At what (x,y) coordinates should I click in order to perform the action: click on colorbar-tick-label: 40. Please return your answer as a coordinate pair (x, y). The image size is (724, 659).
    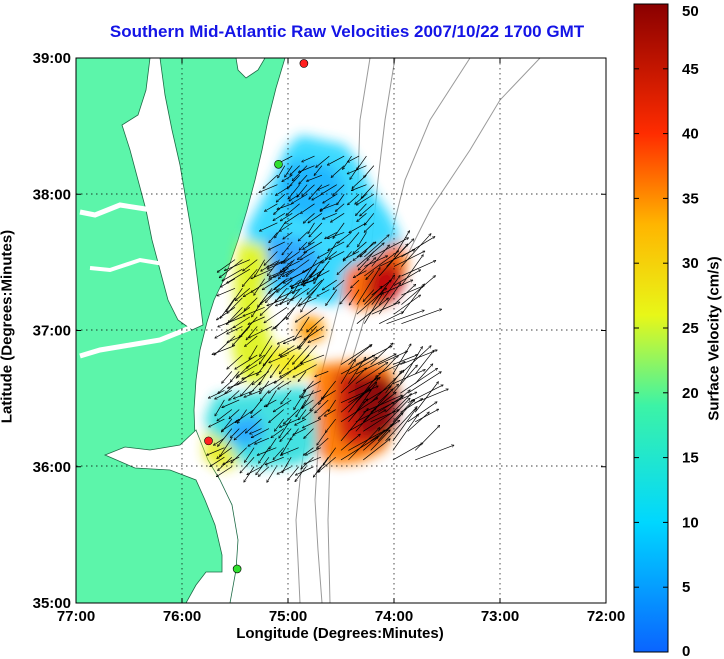
    Looking at the image, I should click on (690, 134).